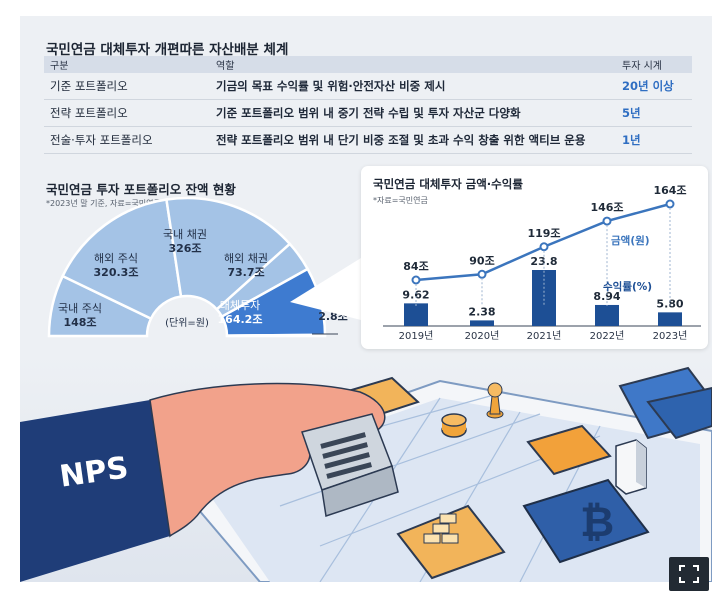 The width and height of the screenshot is (727, 607). I want to click on return-label: 9.62, so click(415, 294).